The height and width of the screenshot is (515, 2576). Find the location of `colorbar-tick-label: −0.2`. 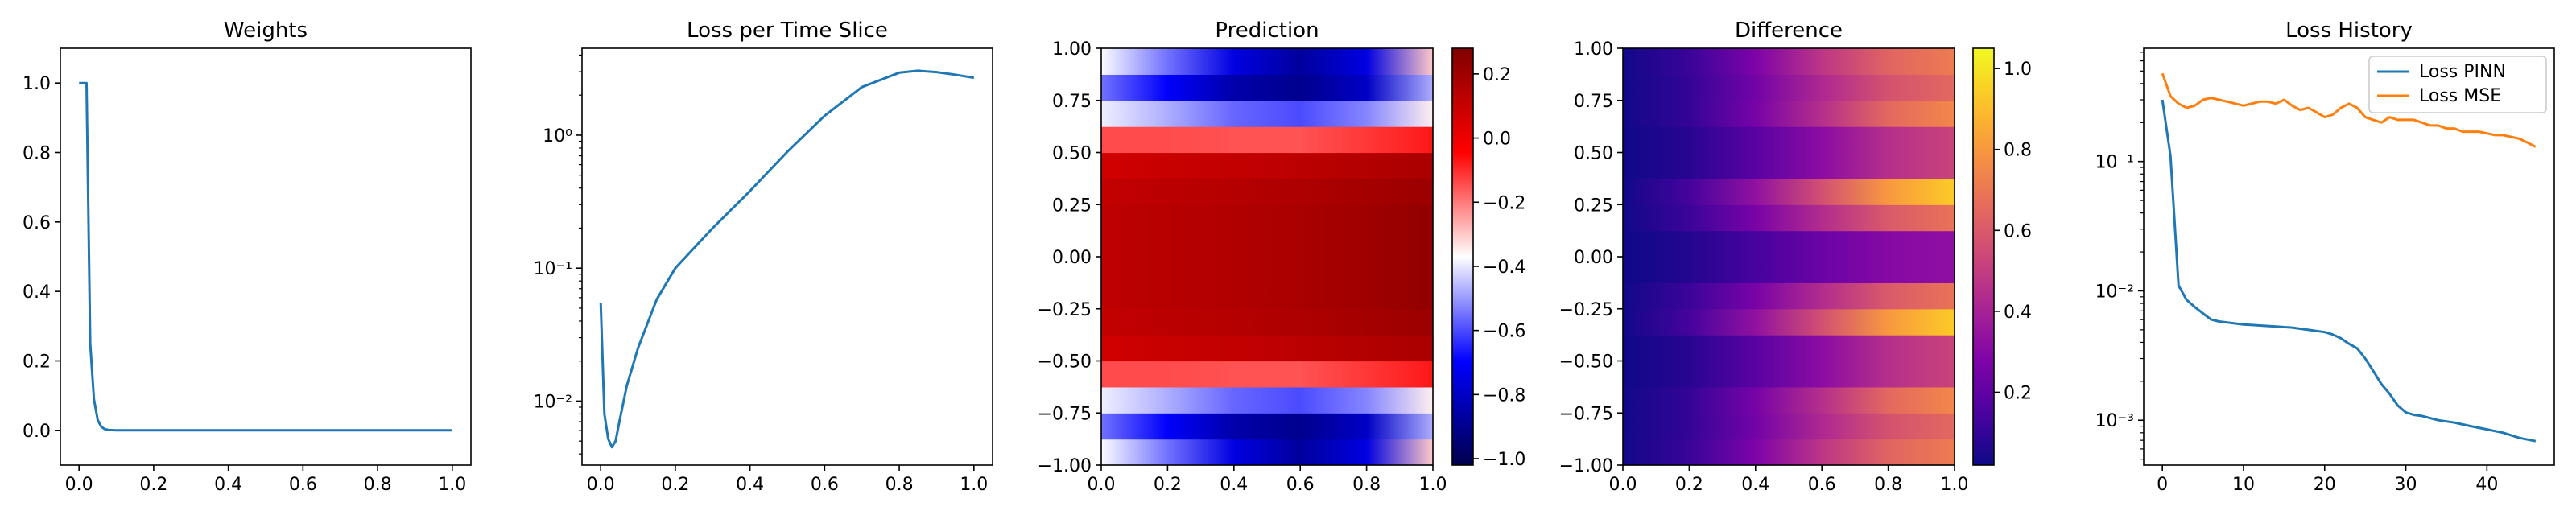

colorbar-tick-label: −0.2 is located at coordinates (1504, 203).